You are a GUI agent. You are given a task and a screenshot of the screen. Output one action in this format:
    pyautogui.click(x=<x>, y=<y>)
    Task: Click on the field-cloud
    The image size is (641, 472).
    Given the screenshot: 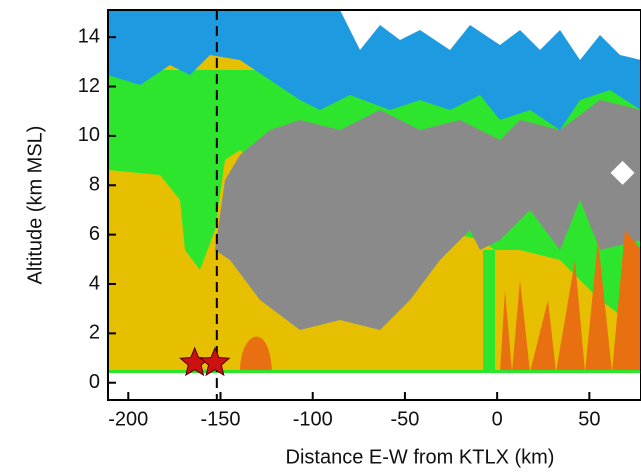 What is the action you would take?
    pyautogui.click(x=490, y=35)
    